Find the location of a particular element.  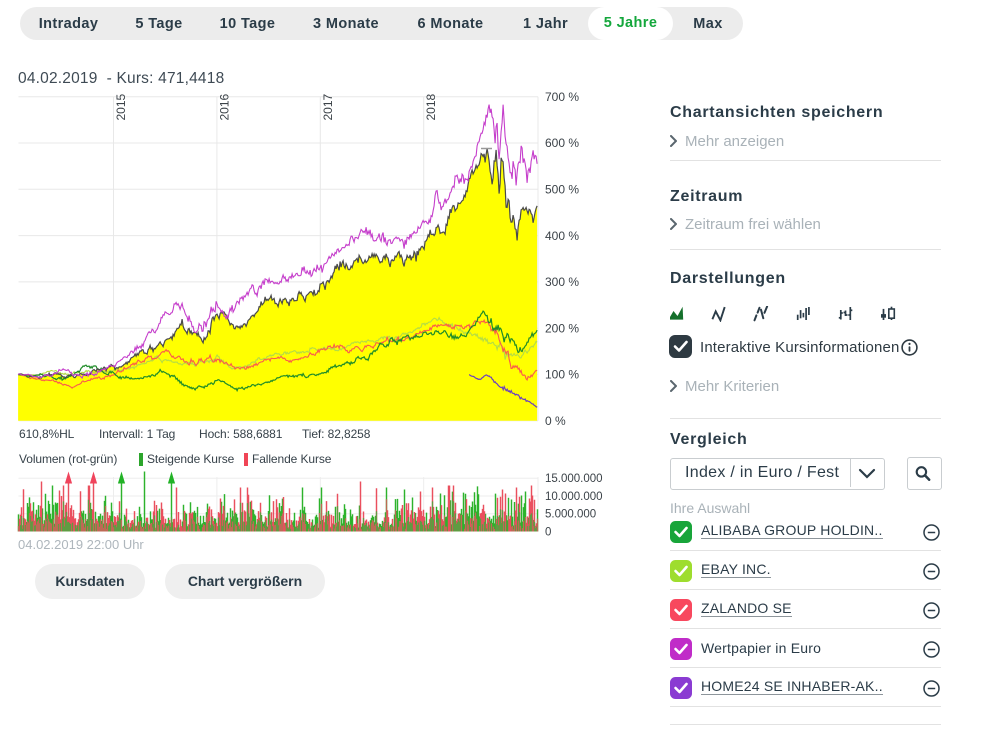

svg-text: 600 % is located at coordinates (562, 143).